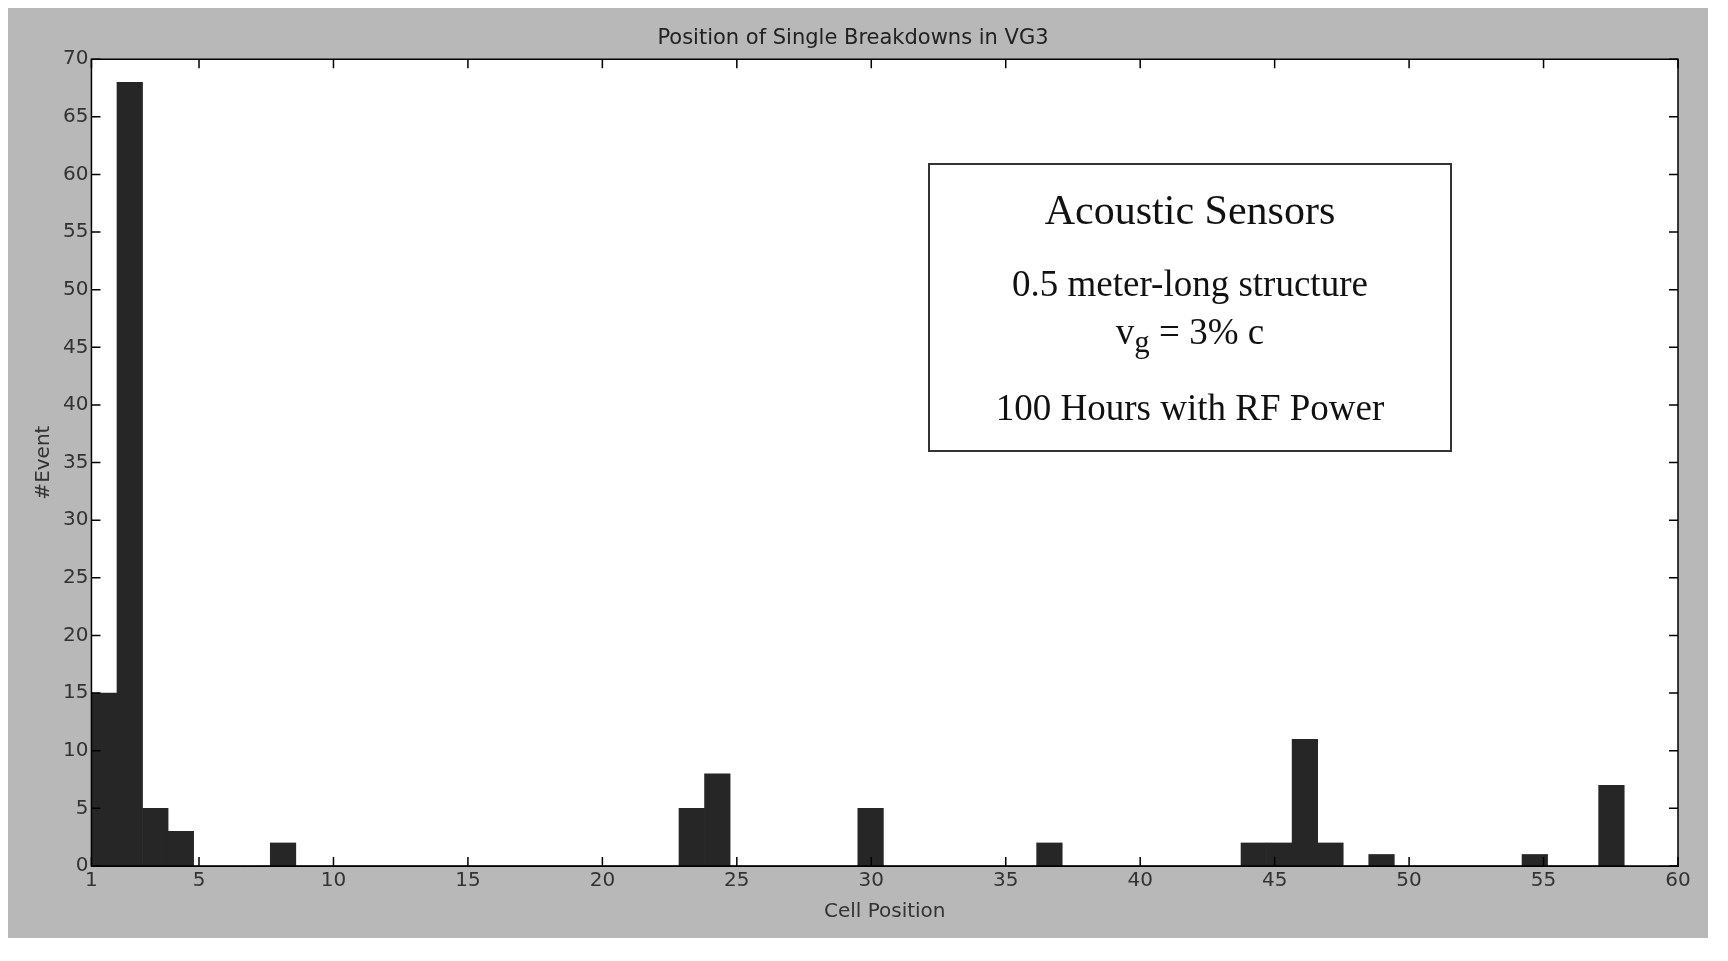 This screenshot has width=1728, height=961. I want to click on x-tick-label: 30, so click(871, 879).